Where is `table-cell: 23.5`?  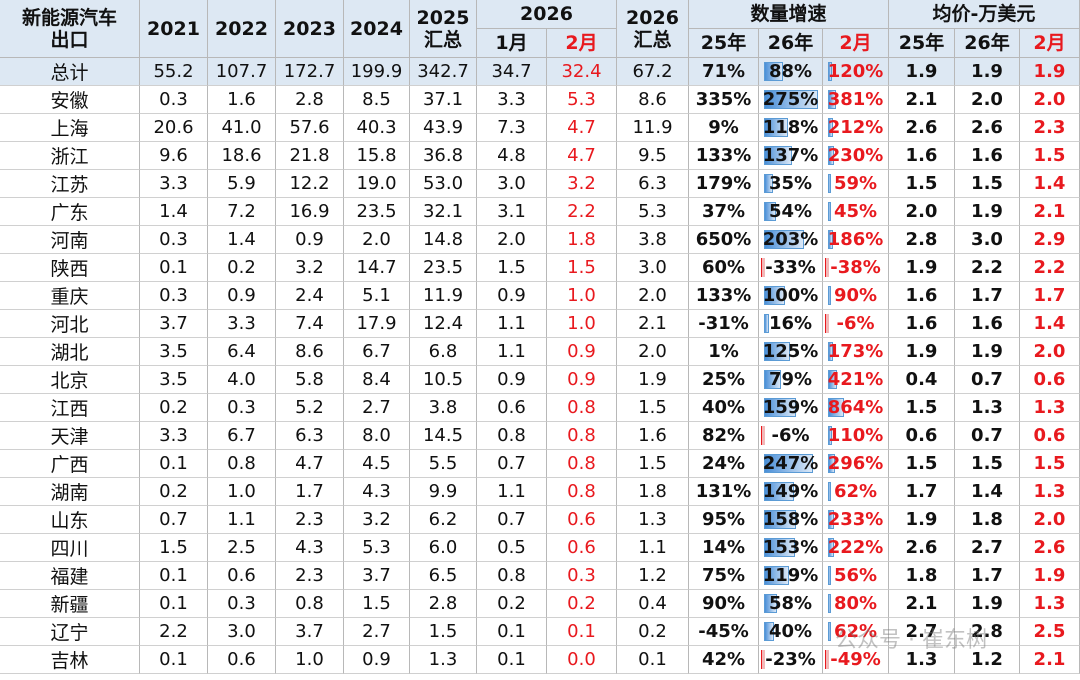
table-cell: 23.5 is located at coordinates (443, 268).